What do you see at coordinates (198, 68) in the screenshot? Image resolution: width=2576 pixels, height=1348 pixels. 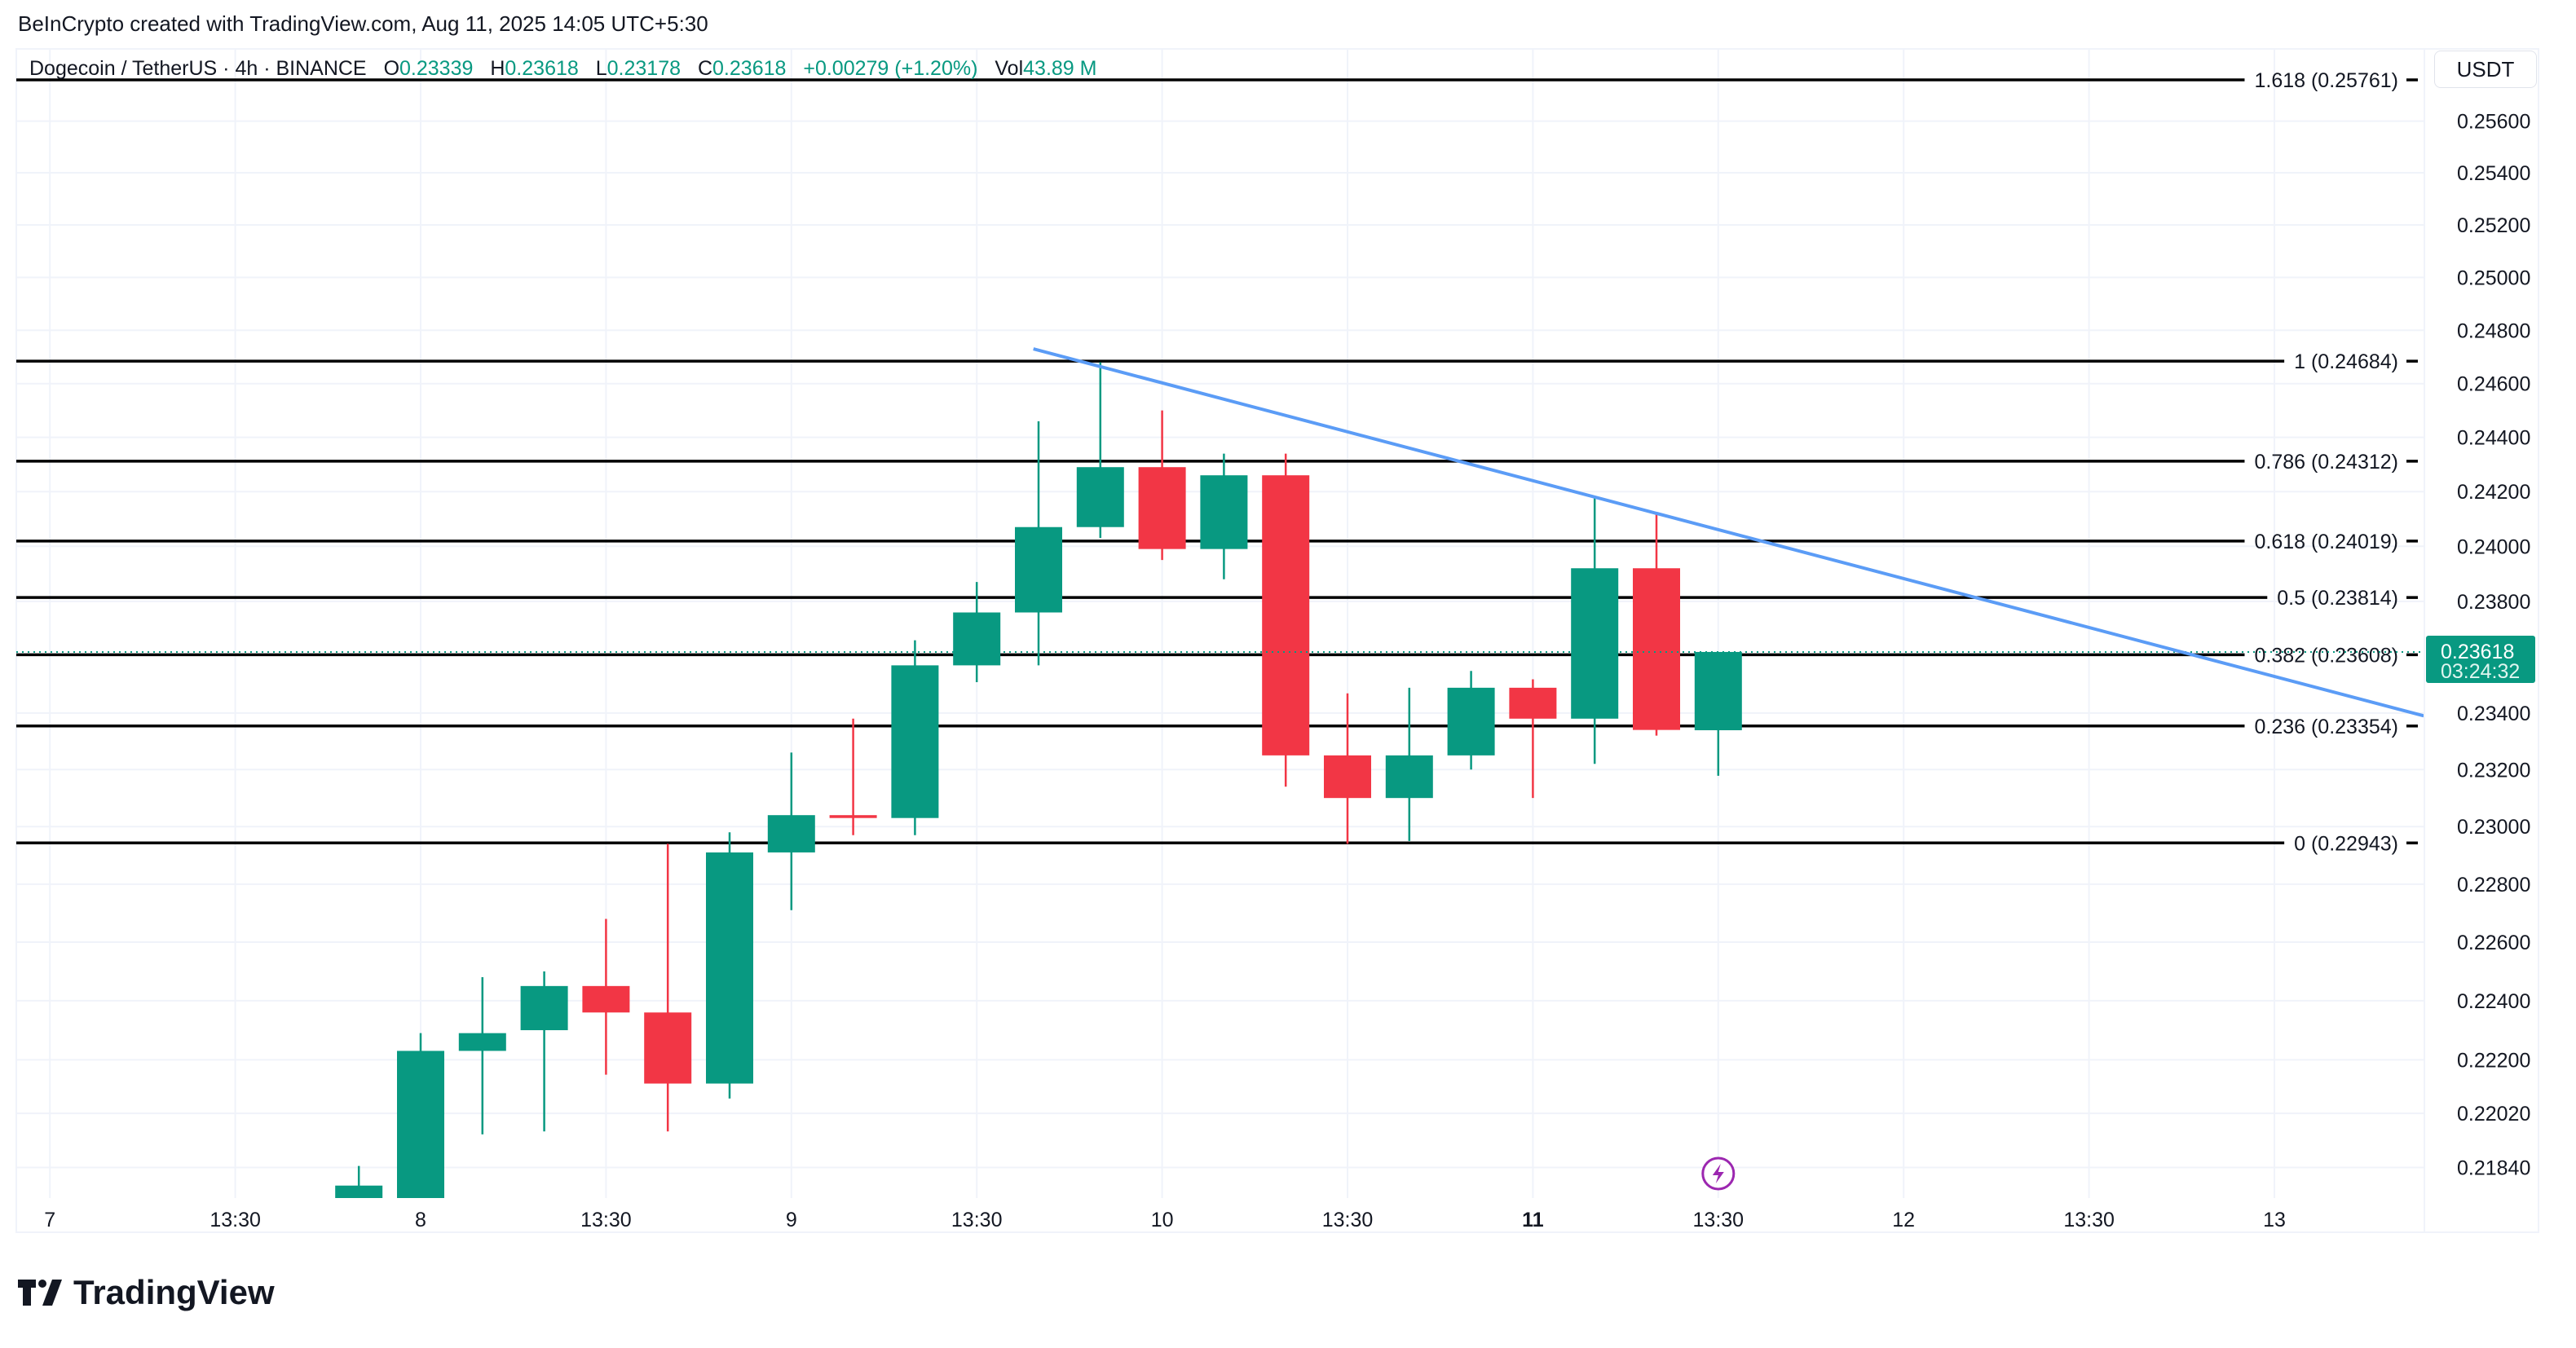 I see `symbol-title: Dogecoin / TetherUS · 4h · BINANCE` at bounding box center [198, 68].